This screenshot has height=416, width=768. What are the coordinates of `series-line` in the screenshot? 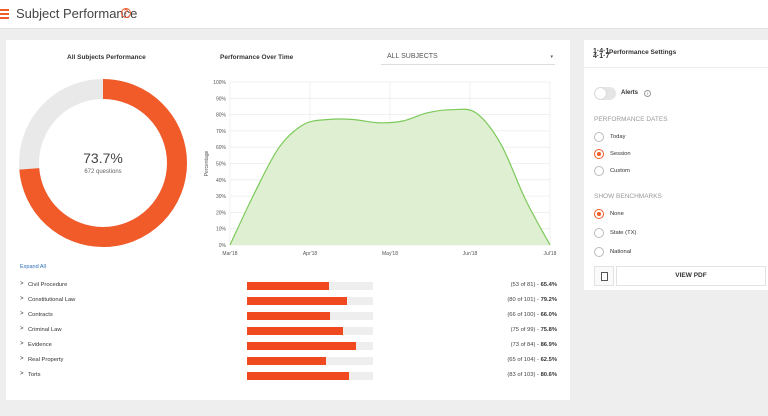 It's located at (390, 177).